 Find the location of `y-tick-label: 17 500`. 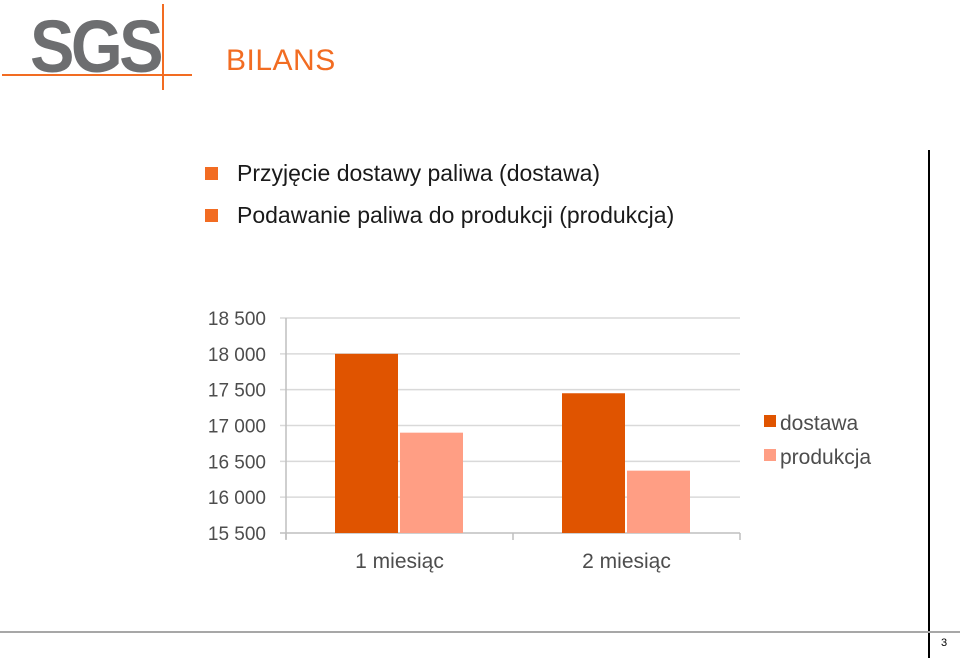

y-tick-label: 17 500 is located at coordinates (237, 391).